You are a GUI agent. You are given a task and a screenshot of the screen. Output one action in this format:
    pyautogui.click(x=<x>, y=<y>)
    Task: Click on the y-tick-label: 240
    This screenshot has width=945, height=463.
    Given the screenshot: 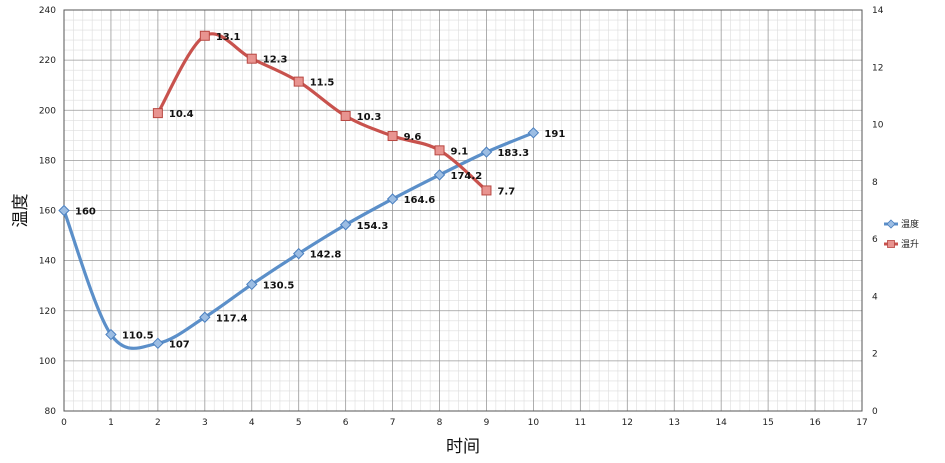 What is the action you would take?
    pyautogui.click(x=47, y=11)
    